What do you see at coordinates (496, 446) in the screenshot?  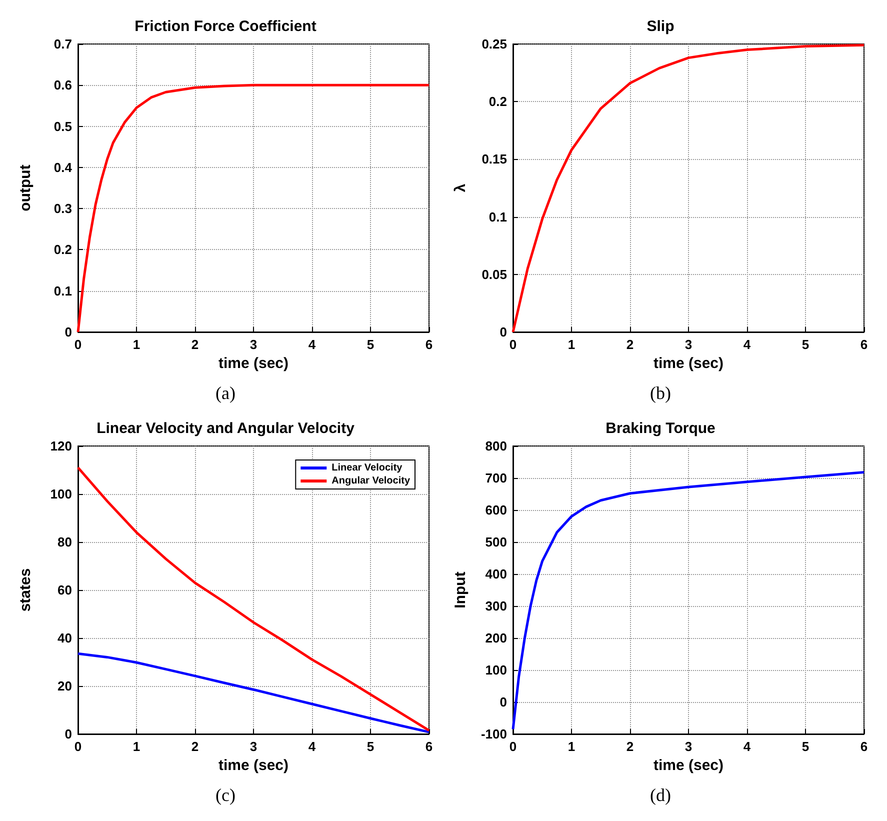 I see `y-tick-label: 800` at bounding box center [496, 446].